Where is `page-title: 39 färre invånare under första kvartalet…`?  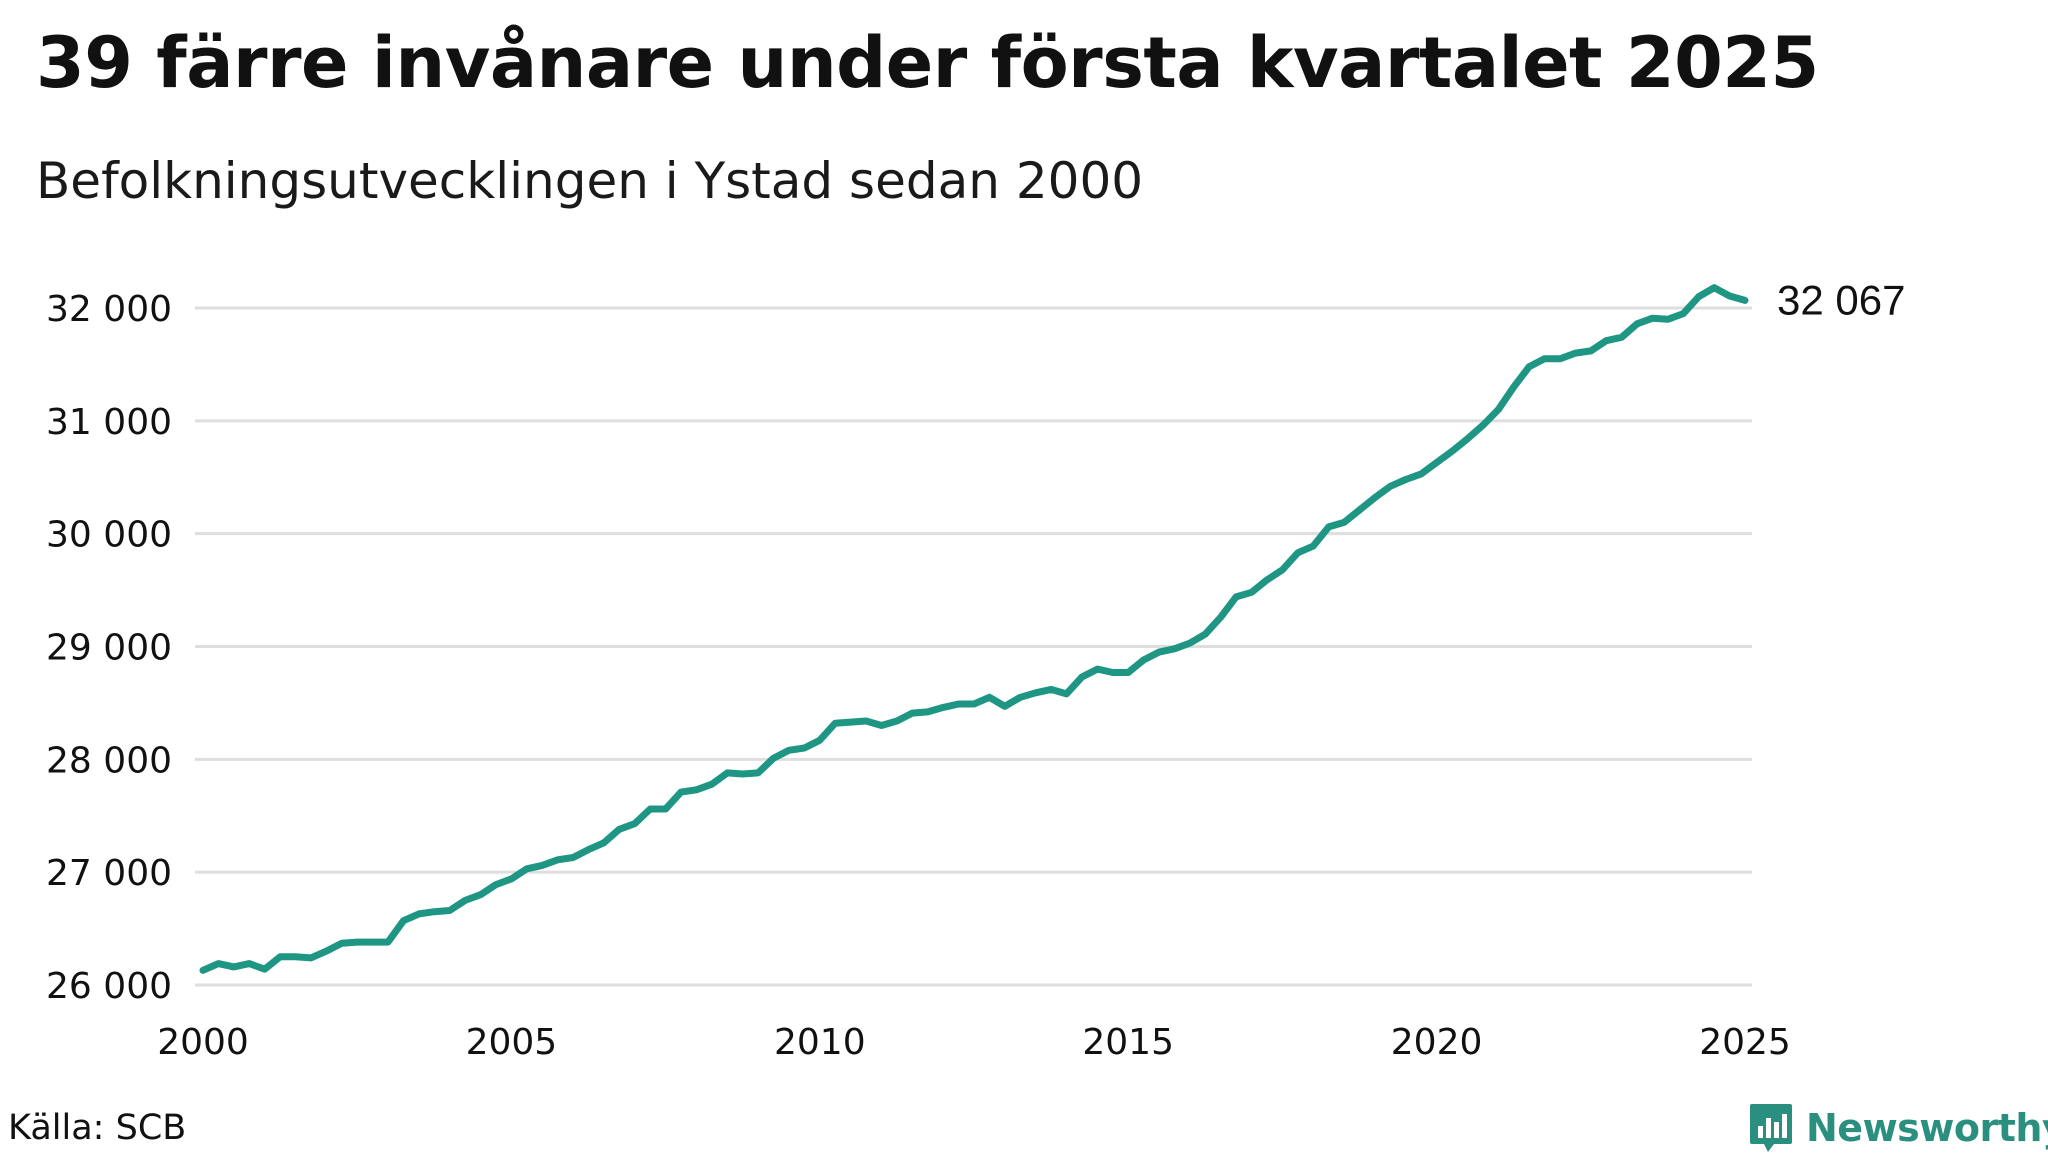
page-title: 39 färre invånare under första kvartalet… is located at coordinates (927, 63).